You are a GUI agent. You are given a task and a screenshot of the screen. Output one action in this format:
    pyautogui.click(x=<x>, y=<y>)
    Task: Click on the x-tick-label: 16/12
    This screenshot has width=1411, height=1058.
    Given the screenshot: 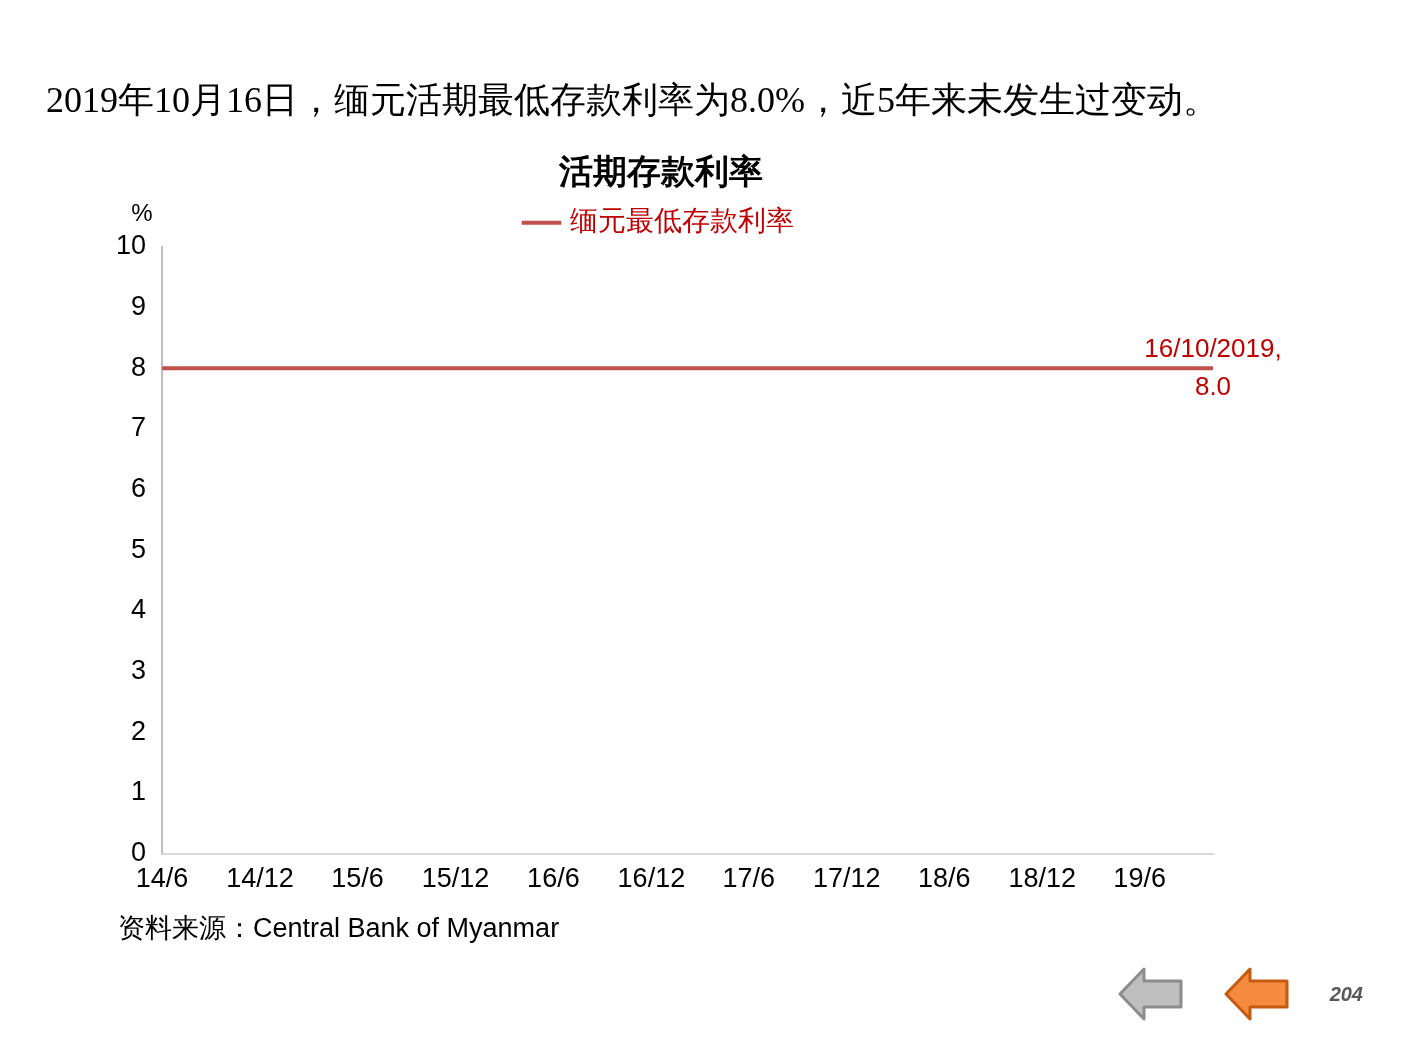 What is the action you would take?
    pyautogui.click(x=651, y=878)
    